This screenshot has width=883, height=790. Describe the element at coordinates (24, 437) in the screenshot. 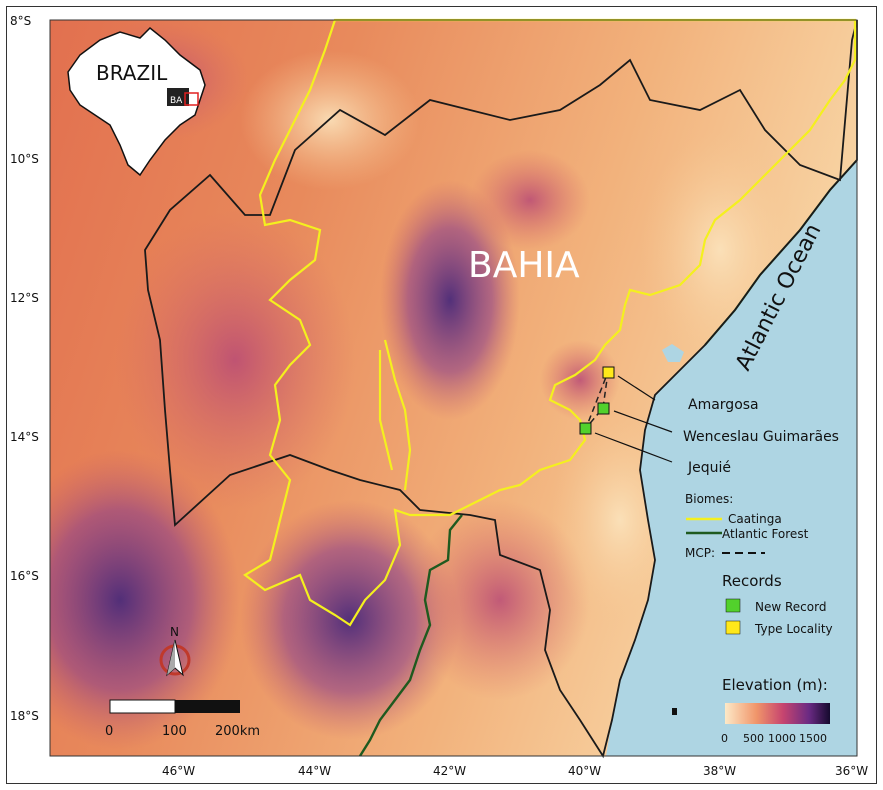

I see `lat-tick-14: 14°S` at that location.